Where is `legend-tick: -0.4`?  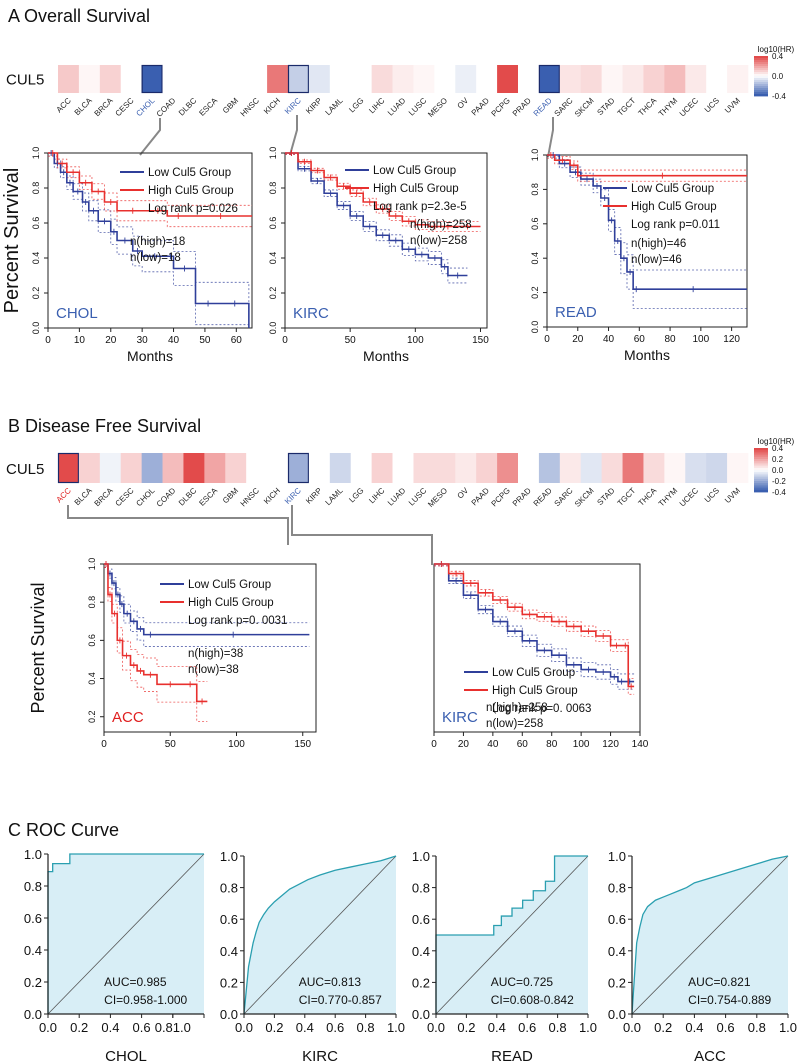 legend-tick: -0.4 is located at coordinates (779, 492).